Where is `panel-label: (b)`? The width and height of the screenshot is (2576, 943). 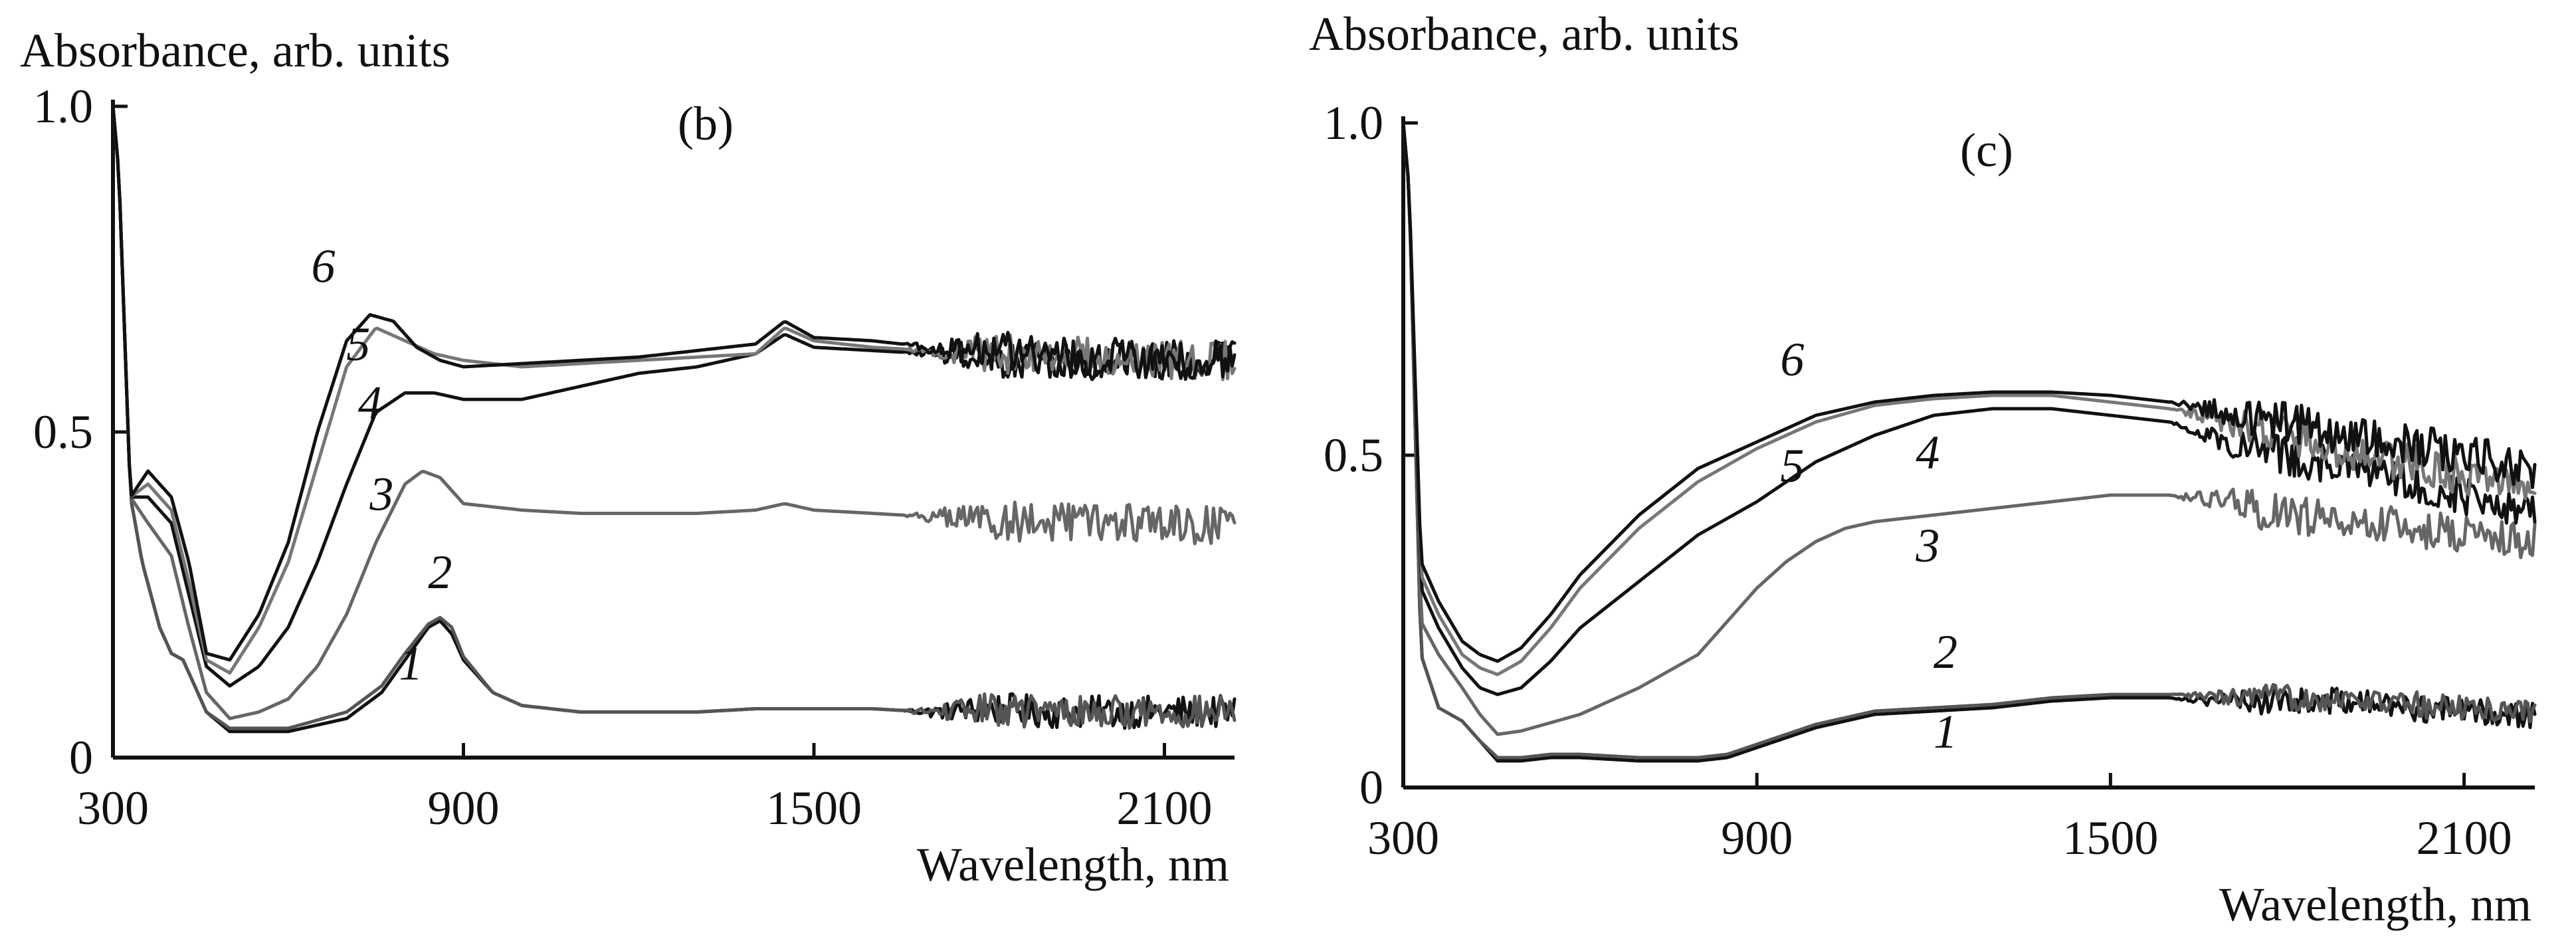 panel-label: (b) is located at coordinates (706, 124).